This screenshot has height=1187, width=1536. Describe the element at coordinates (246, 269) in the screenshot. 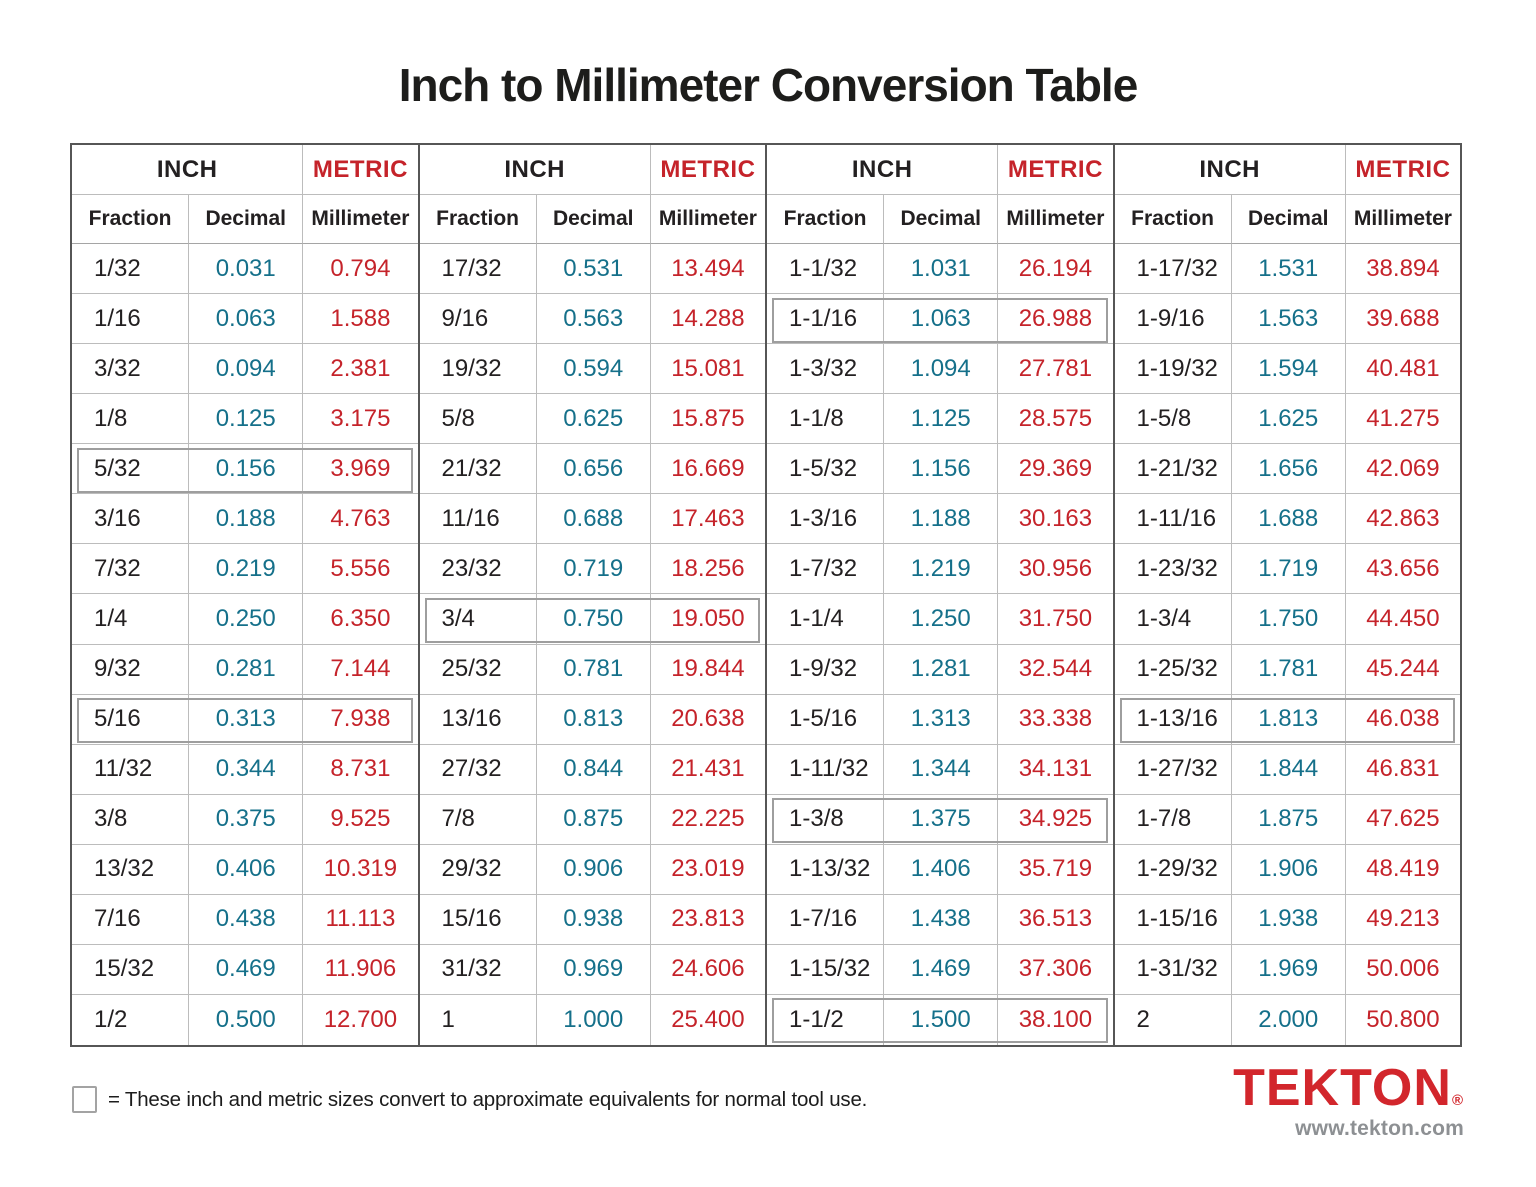

I see `decimal-cell: 0.031` at that location.